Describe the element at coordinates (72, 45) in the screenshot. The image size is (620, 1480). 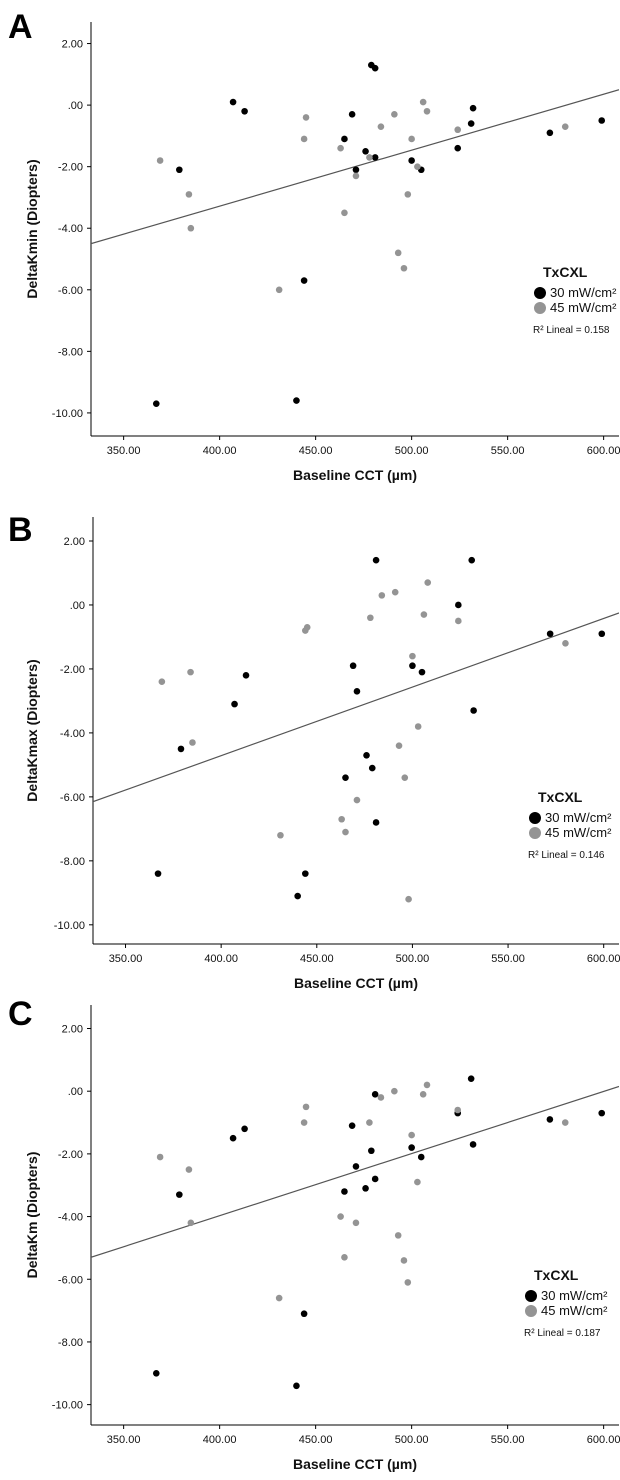
I see `y-tick-label: 2.00` at that location.